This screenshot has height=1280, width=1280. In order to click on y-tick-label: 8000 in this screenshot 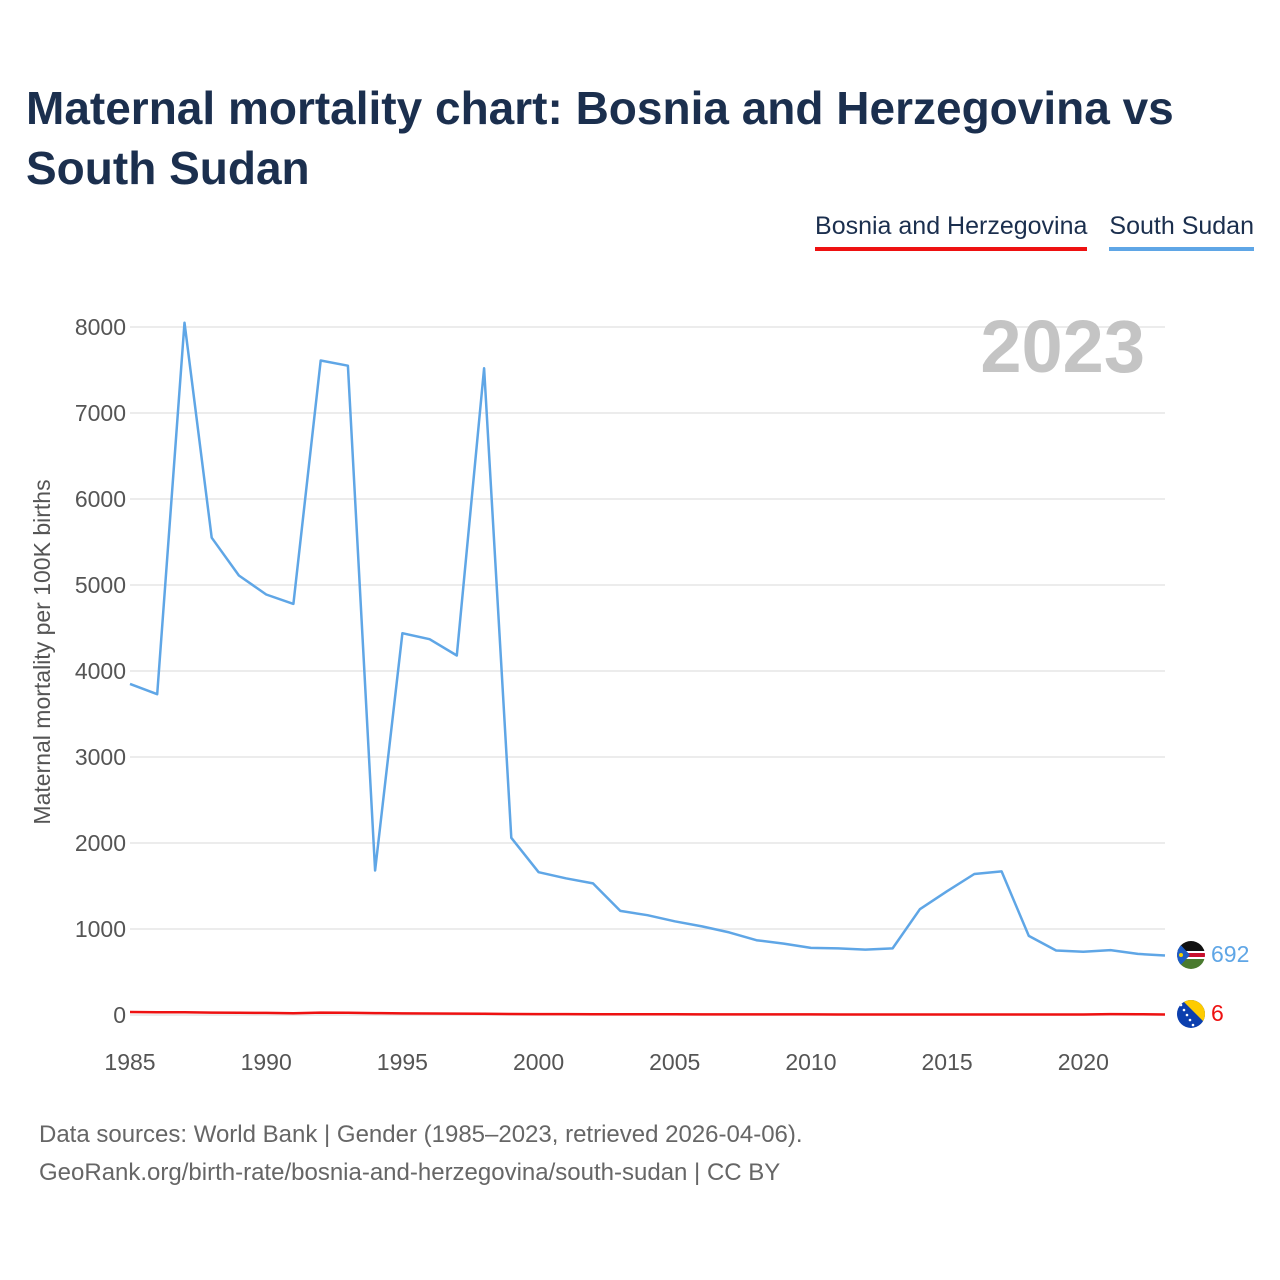, I will do `click(100, 327)`.